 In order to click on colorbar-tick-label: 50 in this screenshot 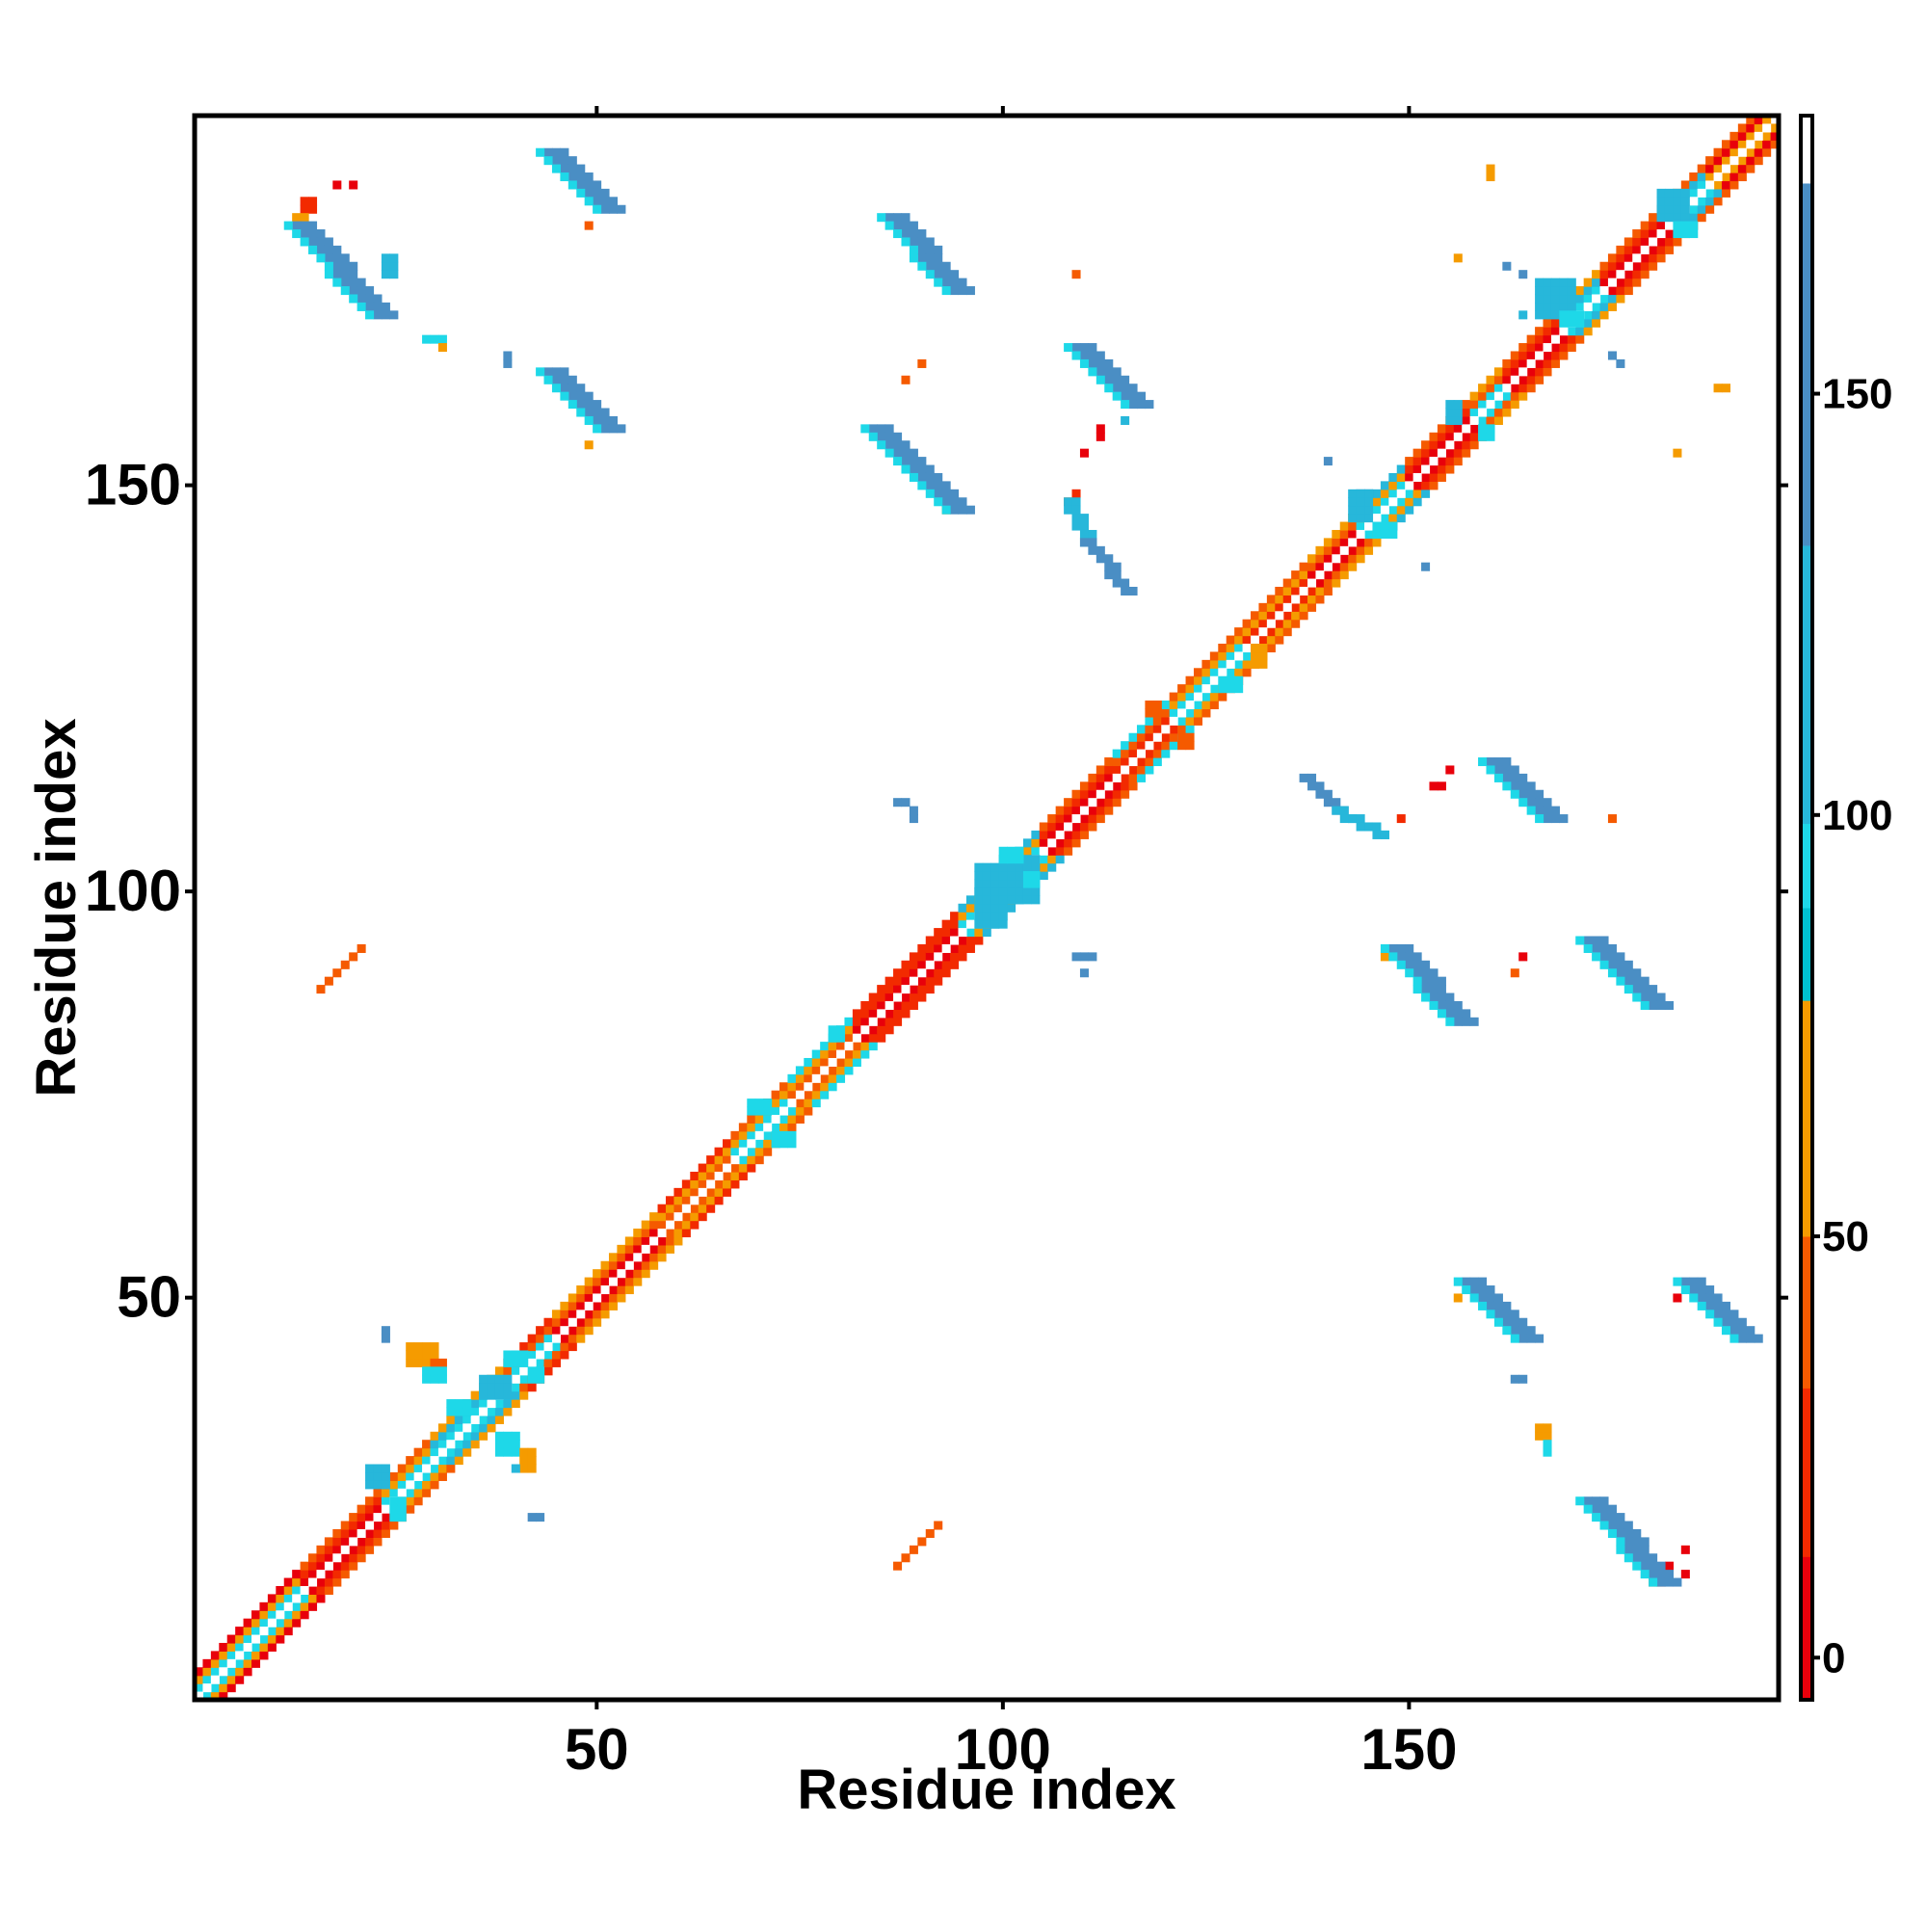, I will do `click(1845, 1236)`.